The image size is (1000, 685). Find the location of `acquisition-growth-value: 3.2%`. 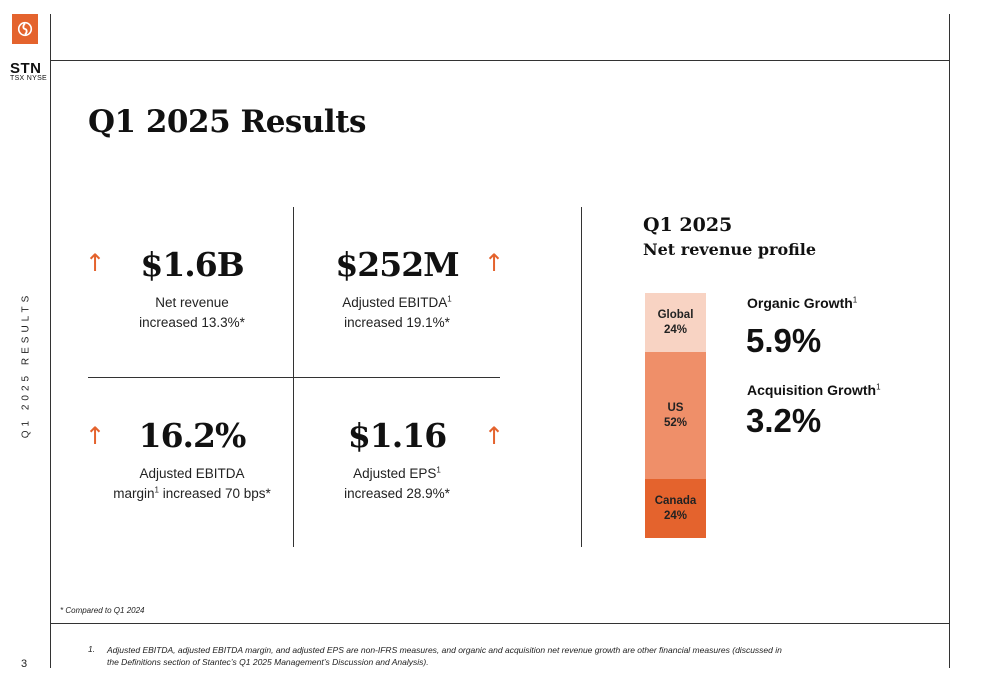

acquisition-growth-value: 3.2% is located at coordinates (784, 420).